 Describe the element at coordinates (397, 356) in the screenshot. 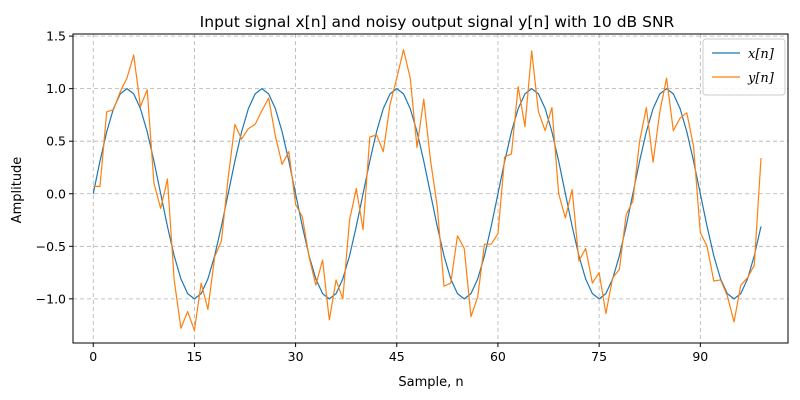

I see `x-tick-label: 45` at that location.